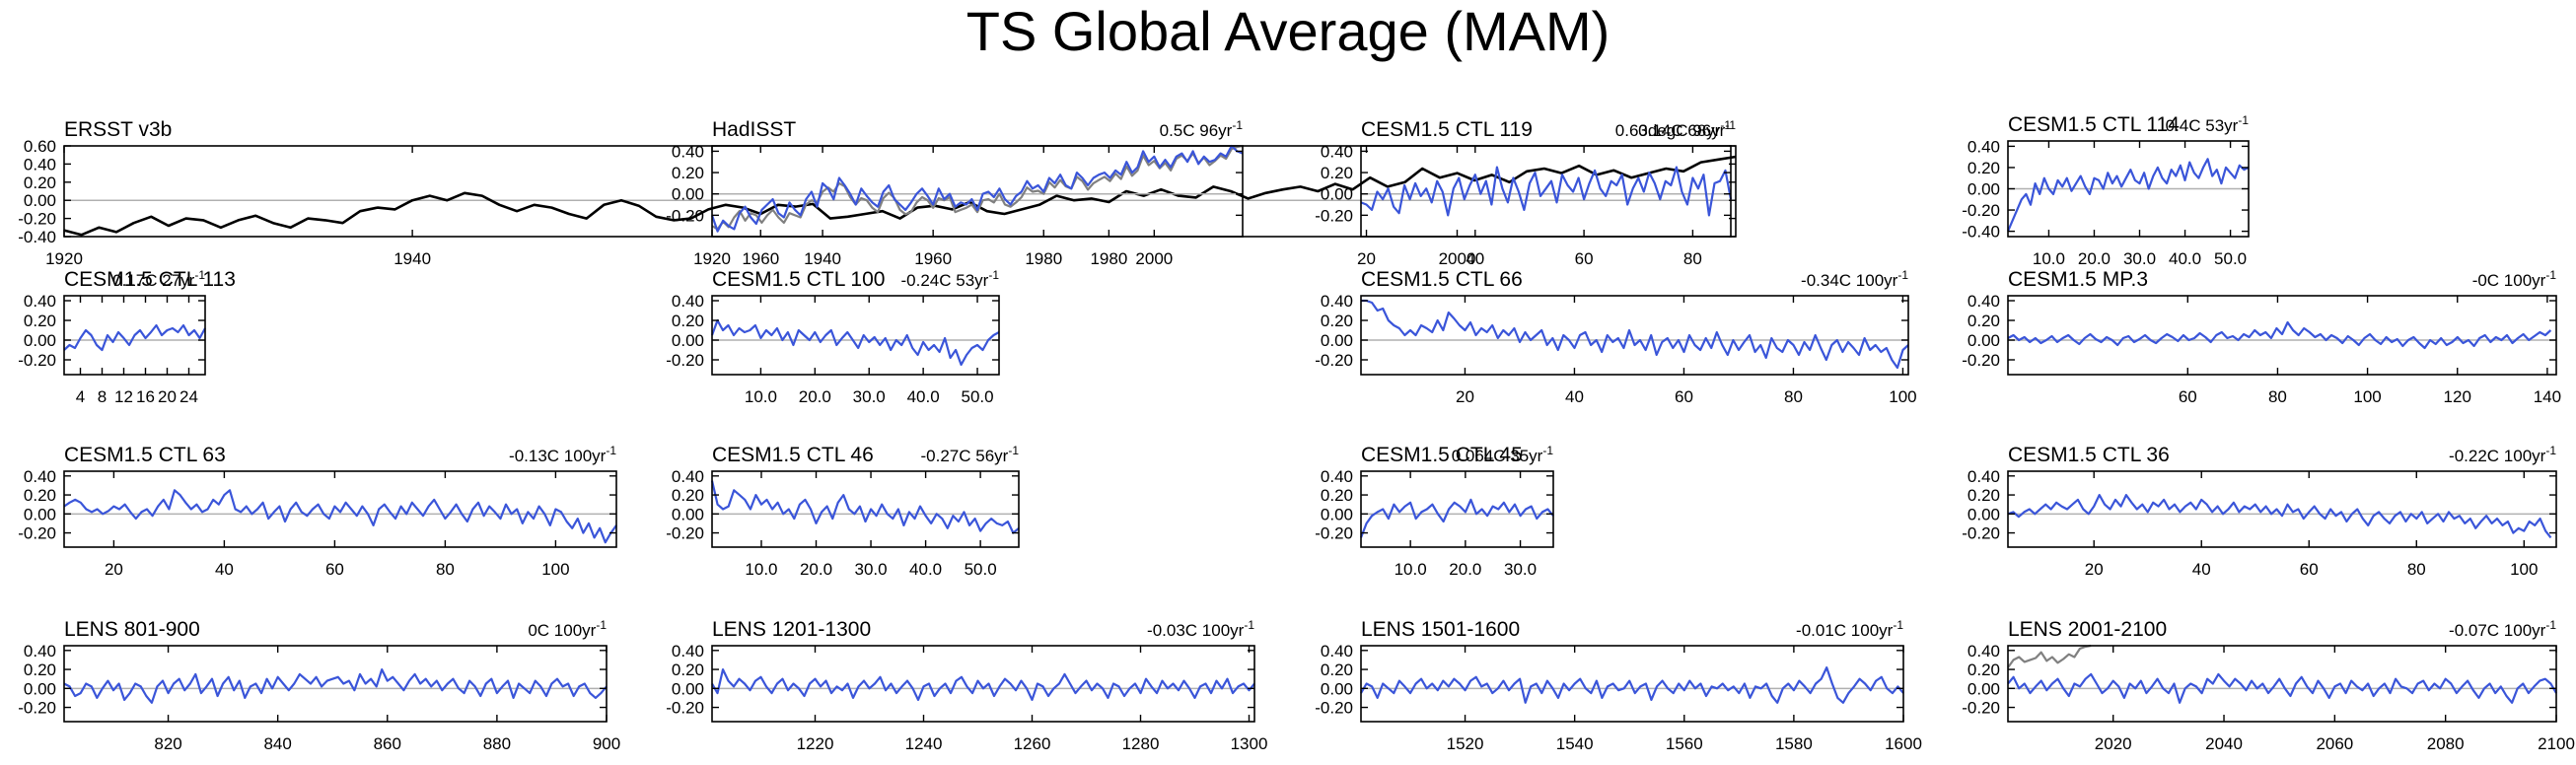  Describe the element at coordinates (167, 743) in the screenshot. I see `x-tick-label: 820` at that location.